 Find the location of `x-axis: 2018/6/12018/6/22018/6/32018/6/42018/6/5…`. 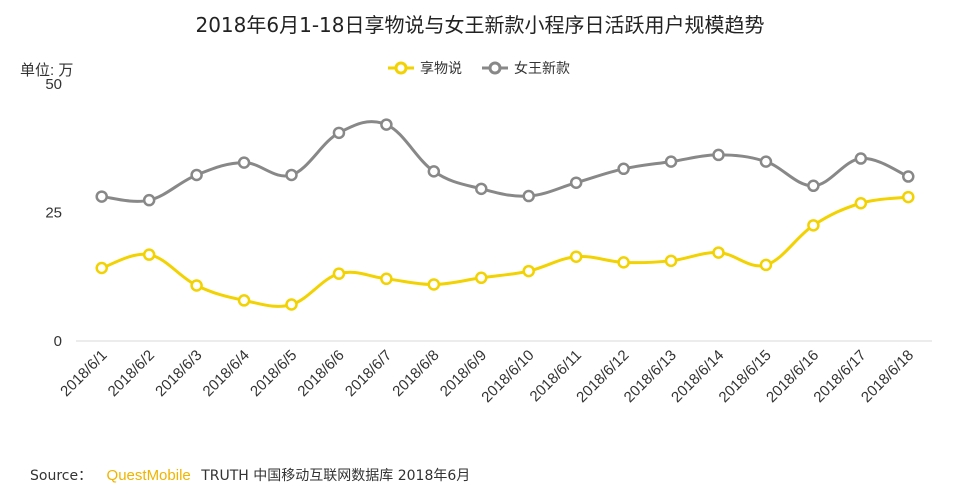

x-axis: 2018/6/12018/6/22018/6/32018/6/42018/6/5… is located at coordinates (487, 376).